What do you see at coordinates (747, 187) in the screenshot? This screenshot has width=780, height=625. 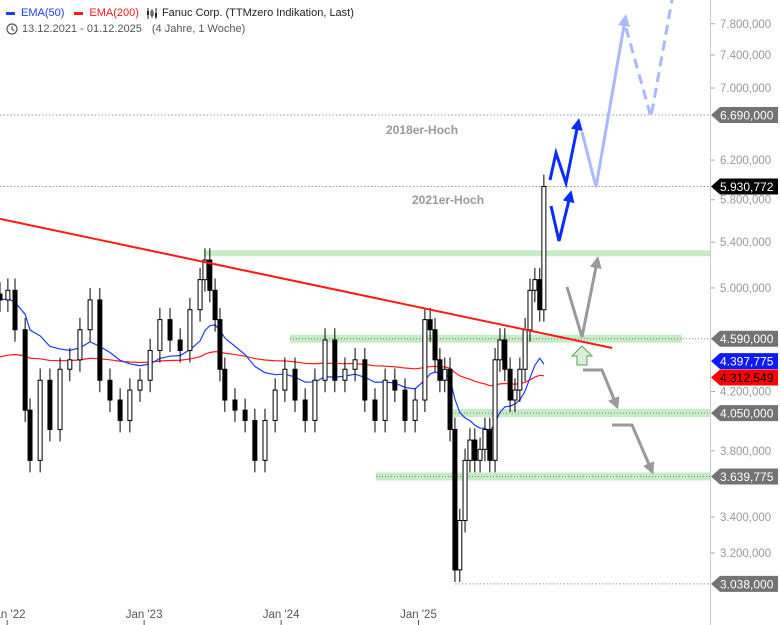 I see `last-price-marker: 5.930,772` at bounding box center [747, 187].